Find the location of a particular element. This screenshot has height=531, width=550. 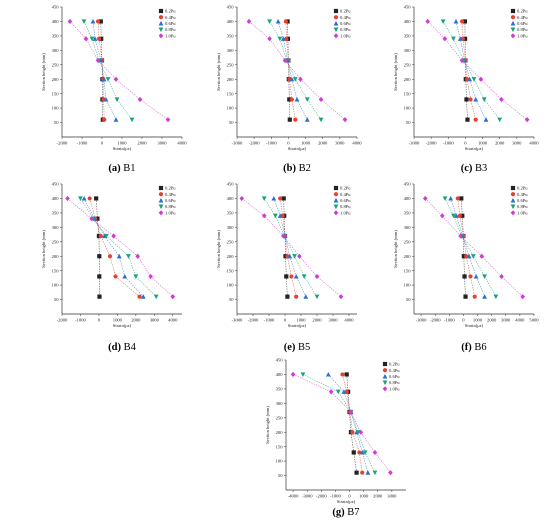

series-0.6Pu is located at coordinates (104, 70).